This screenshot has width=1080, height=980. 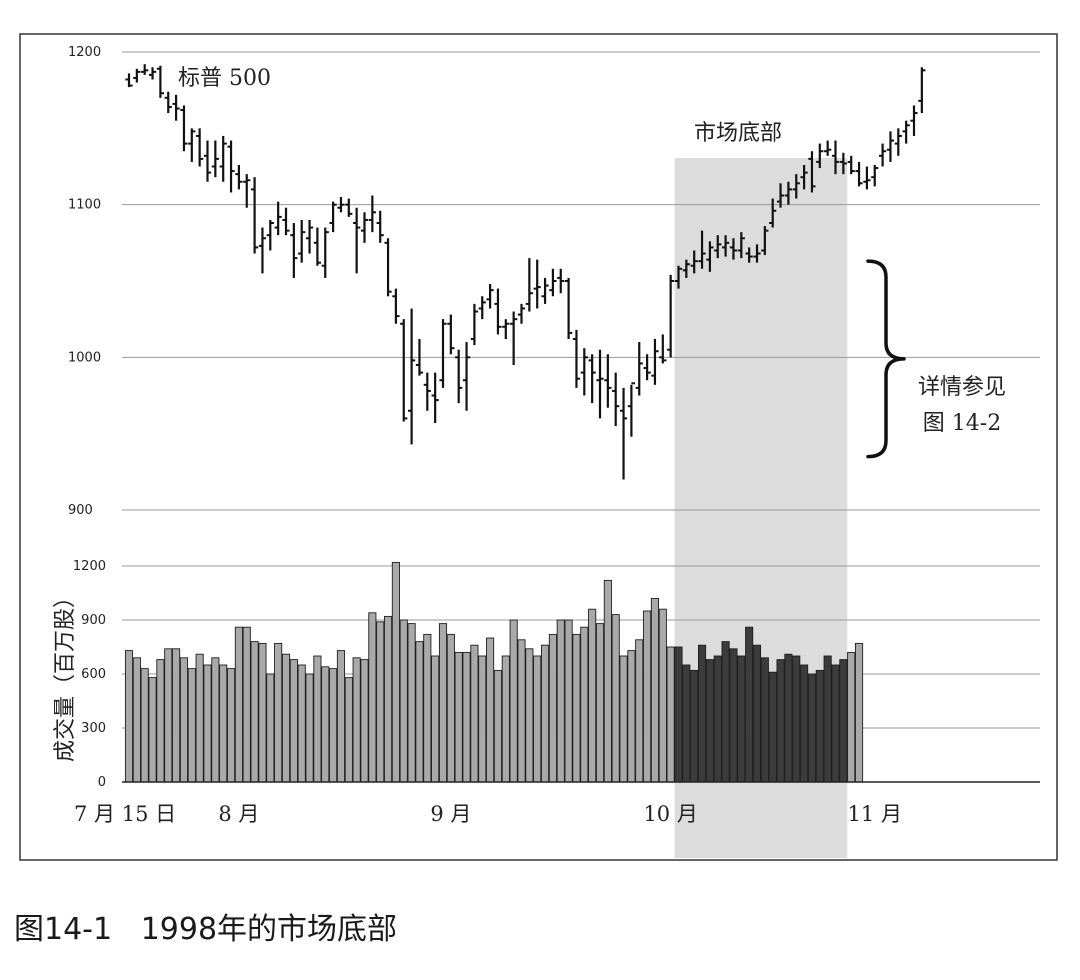 What do you see at coordinates (962, 423) in the screenshot?
I see `bracket-label-line2: 图 14-2` at bounding box center [962, 423].